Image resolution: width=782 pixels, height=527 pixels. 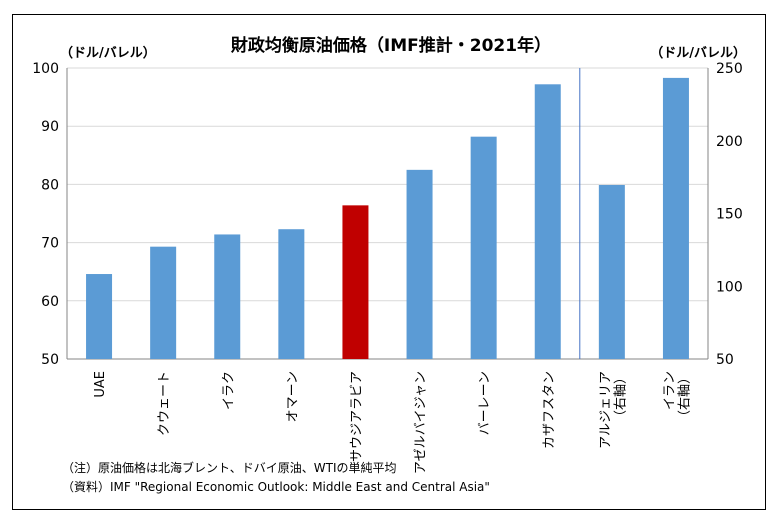 I want to click on category-label: クウェート, so click(x=164, y=403).